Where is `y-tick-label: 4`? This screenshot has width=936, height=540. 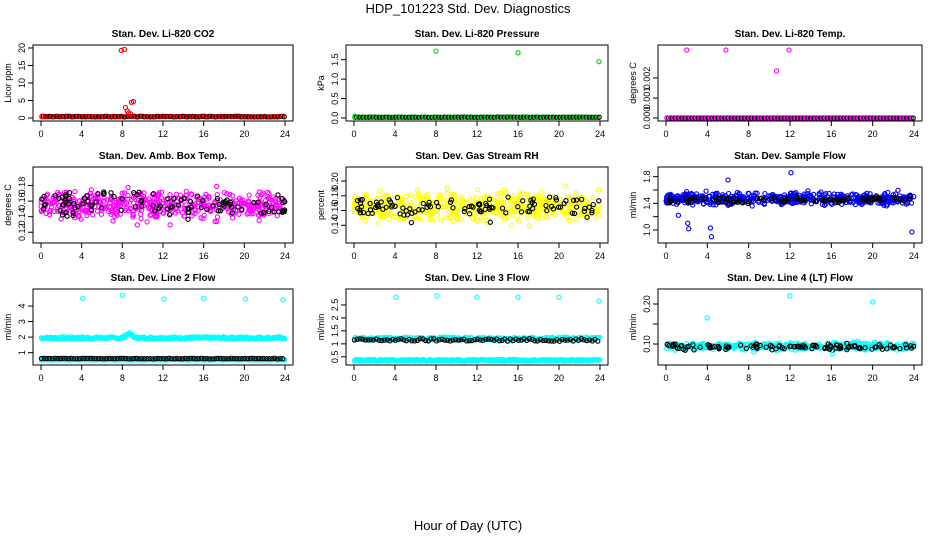 y-tick-label: 4 is located at coordinates (22, 305).